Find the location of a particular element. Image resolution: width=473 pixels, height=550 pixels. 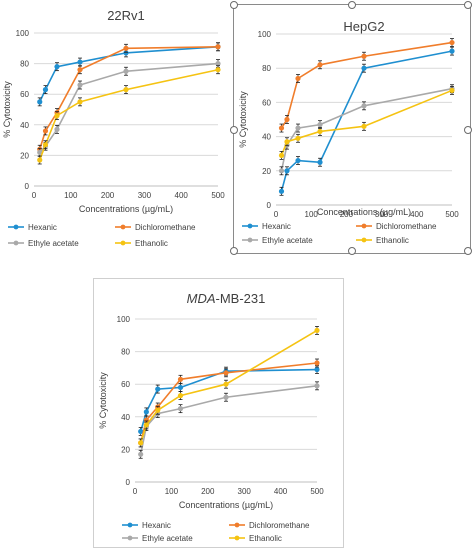

x-tick-label: 300 is located at coordinates (382, 214).